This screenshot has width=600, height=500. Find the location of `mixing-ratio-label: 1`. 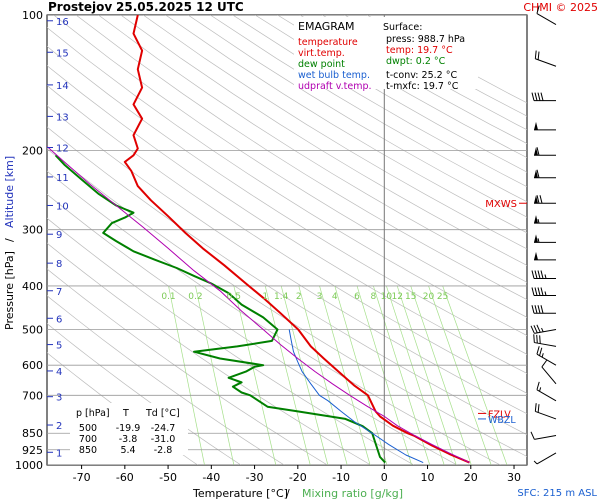

mixing-ratio-label: 1 is located at coordinates (265, 297).